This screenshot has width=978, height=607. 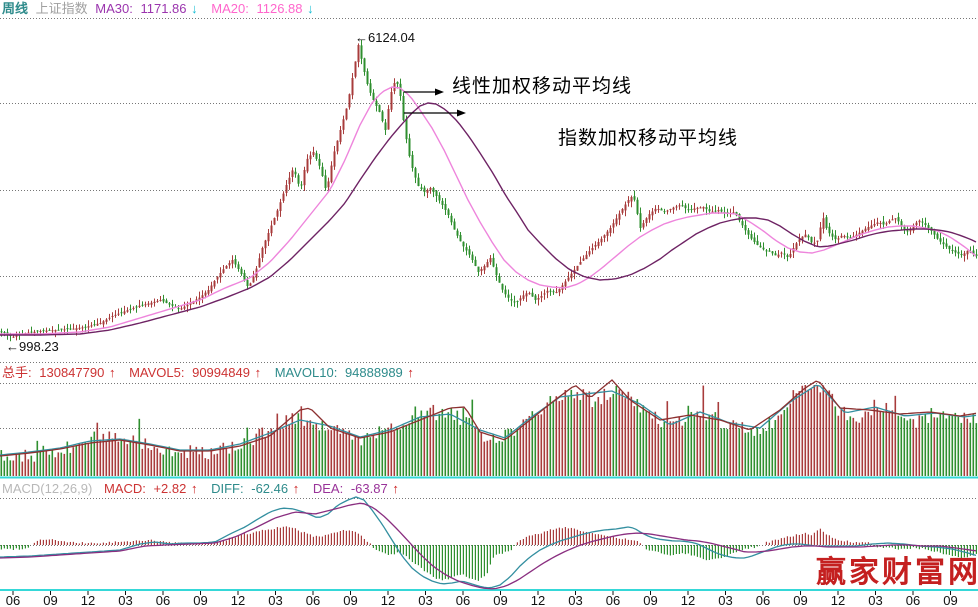 I want to click on macd-up-arrow-icon: ↑, so click(x=194, y=488).